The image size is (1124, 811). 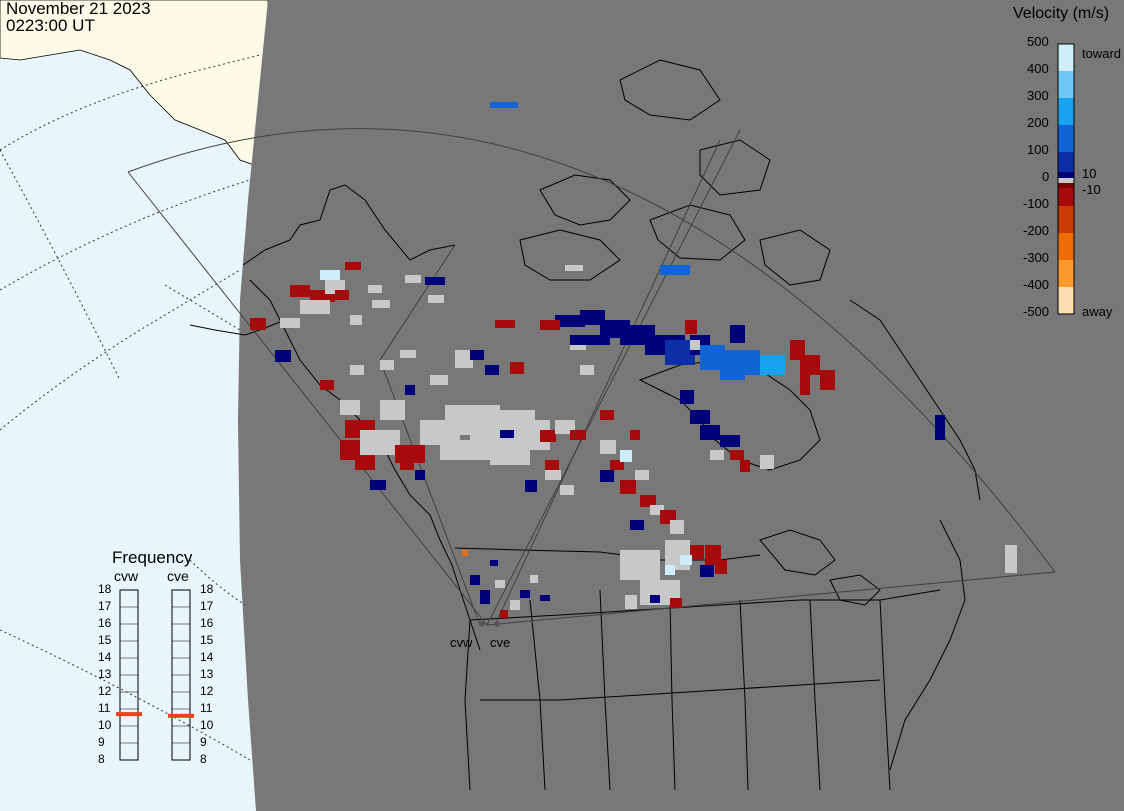 I want to click on colorbar-tick: -500, so click(x=1036, y=311).